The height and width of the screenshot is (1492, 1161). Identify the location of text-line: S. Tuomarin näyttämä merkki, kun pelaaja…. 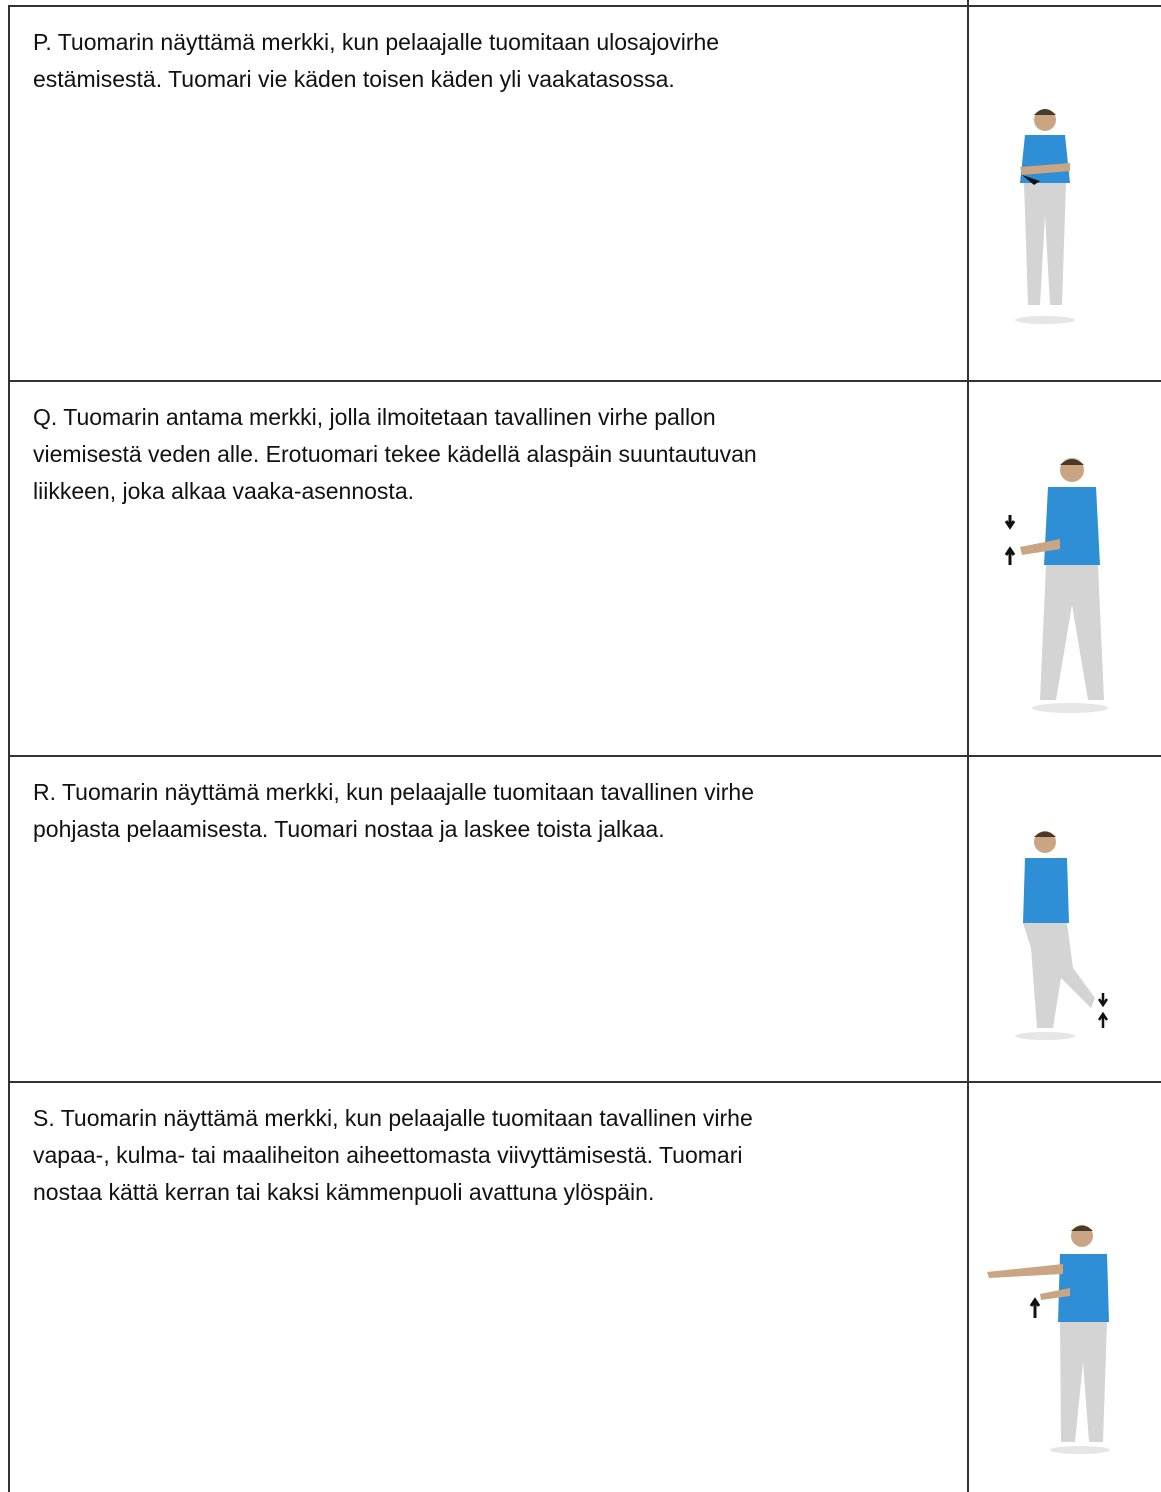
(393, 1118).